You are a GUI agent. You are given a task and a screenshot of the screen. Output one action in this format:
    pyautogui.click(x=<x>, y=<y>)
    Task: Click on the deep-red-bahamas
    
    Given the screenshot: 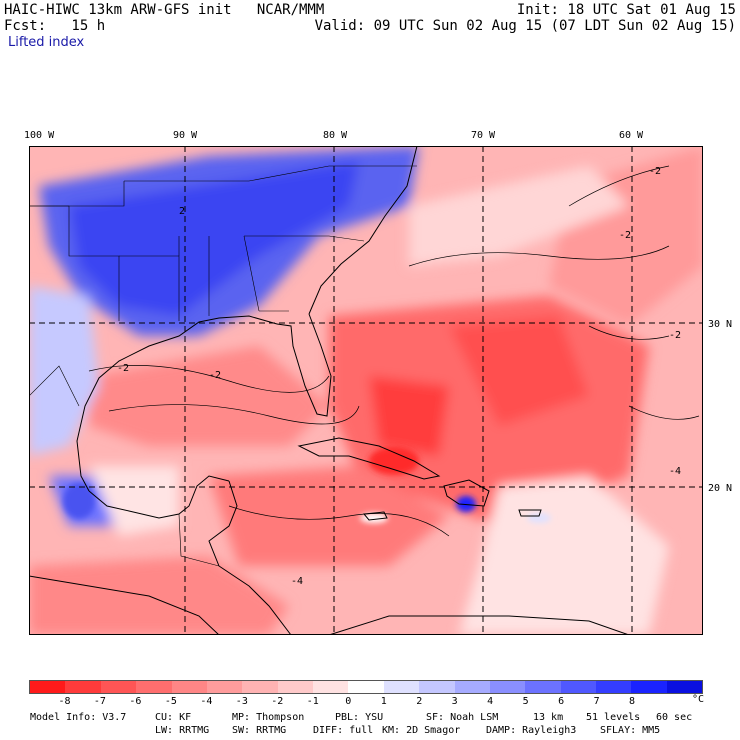 What is the action you would take?
    pyautogui.click(x=409, y=416)
    